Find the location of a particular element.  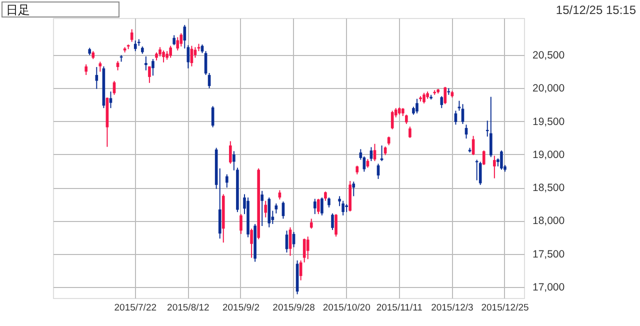

y-tick-label: 17,000 is located at coordinates (548, 287).